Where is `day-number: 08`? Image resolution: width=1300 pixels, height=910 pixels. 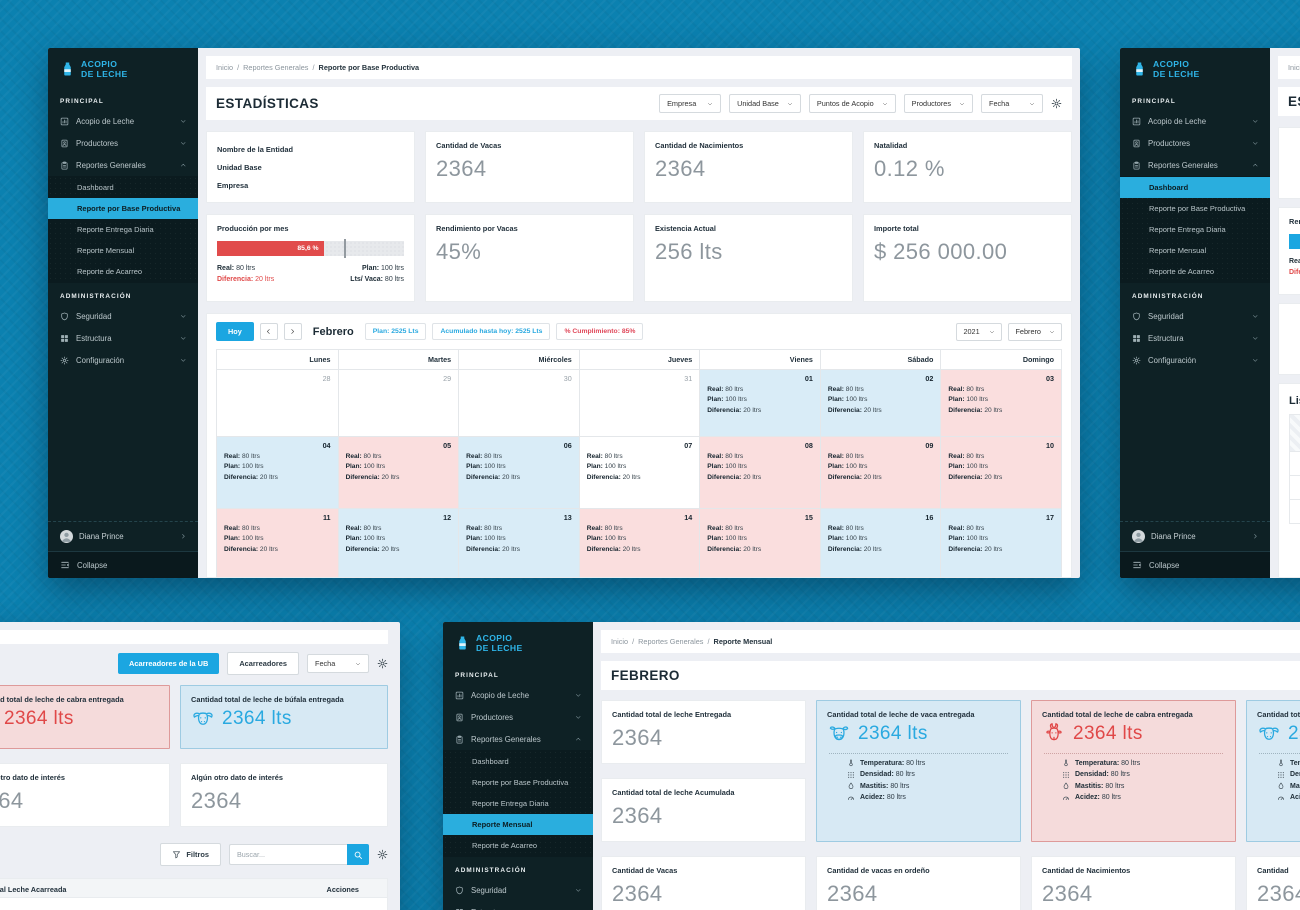
day-number: 08 is located at coordinates (808, 445).